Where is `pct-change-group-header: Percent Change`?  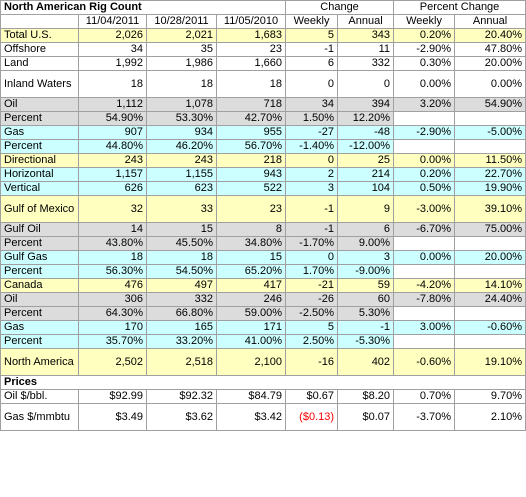 pct-change-group-header: Percent Change is located at coordinates (459, 7).